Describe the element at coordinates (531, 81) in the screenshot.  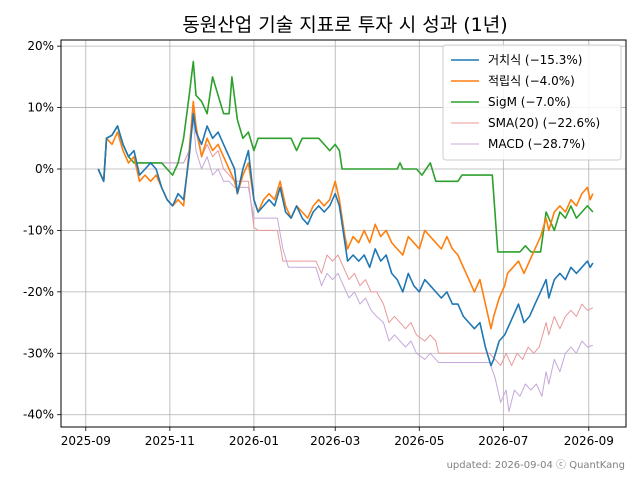
I see `legend-label: 적립식 (−4.0%)` at that location.